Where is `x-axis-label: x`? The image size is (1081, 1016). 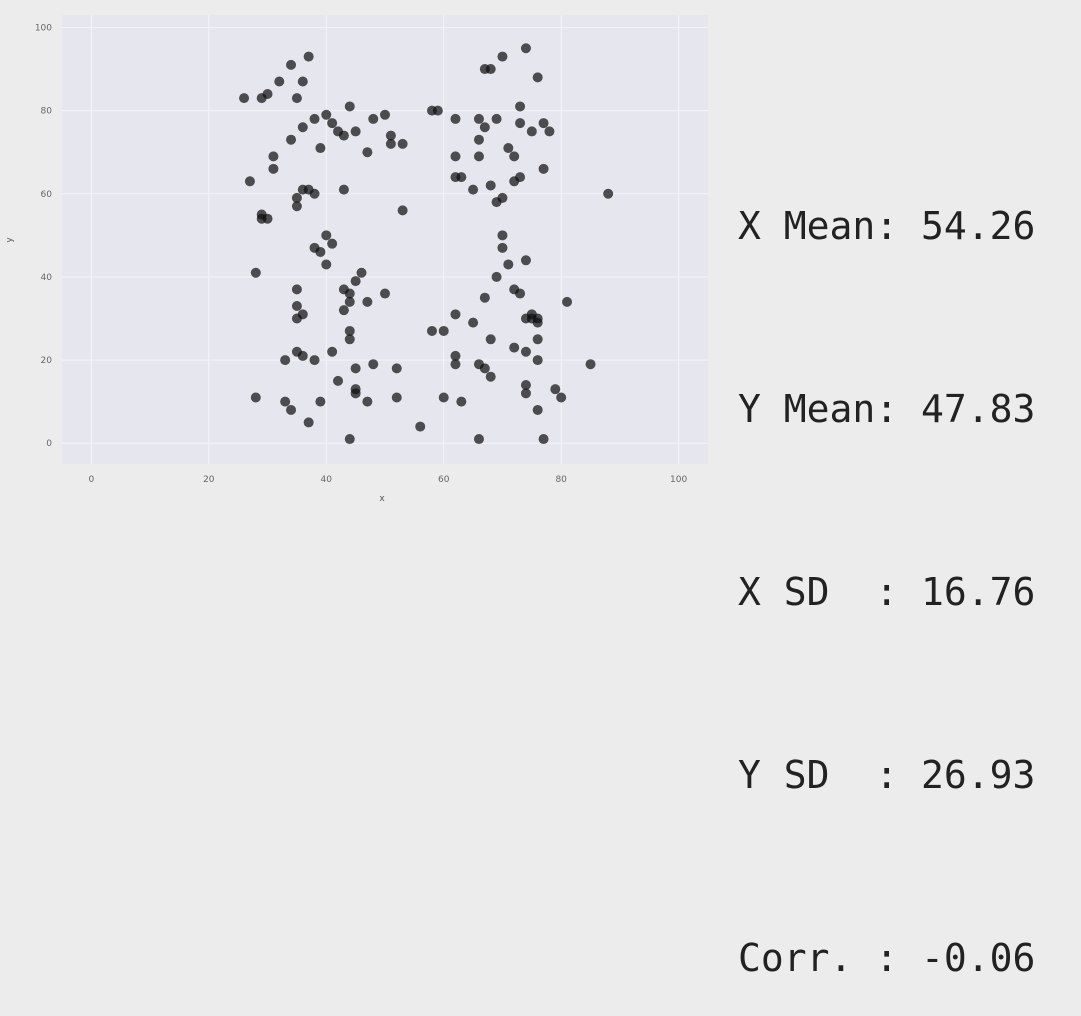
x-axis-label: x is located at coordinates (382, 499).